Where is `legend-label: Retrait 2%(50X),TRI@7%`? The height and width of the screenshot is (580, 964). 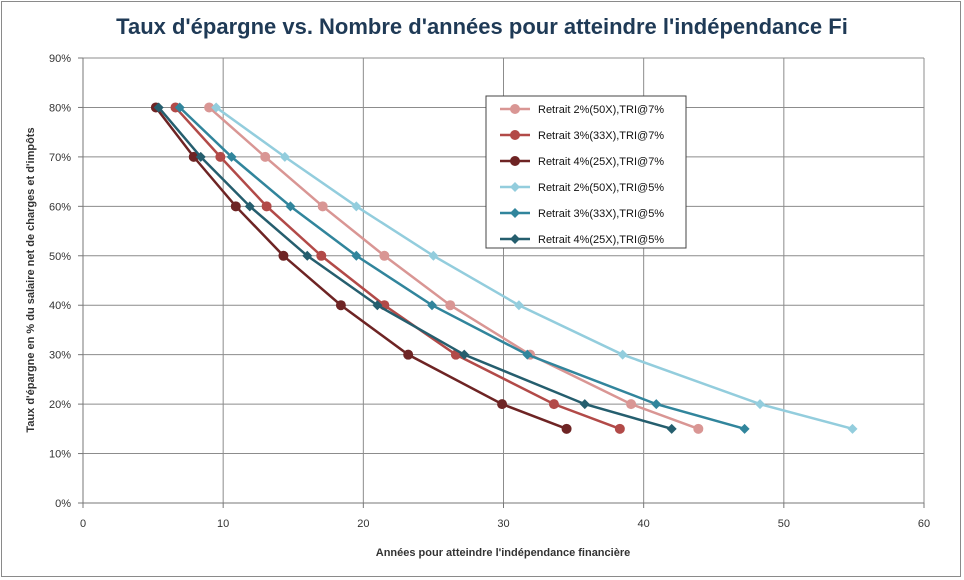
legend-label: Retrait 2%(50X),TRI@7% is located at coordinates (601, 110).